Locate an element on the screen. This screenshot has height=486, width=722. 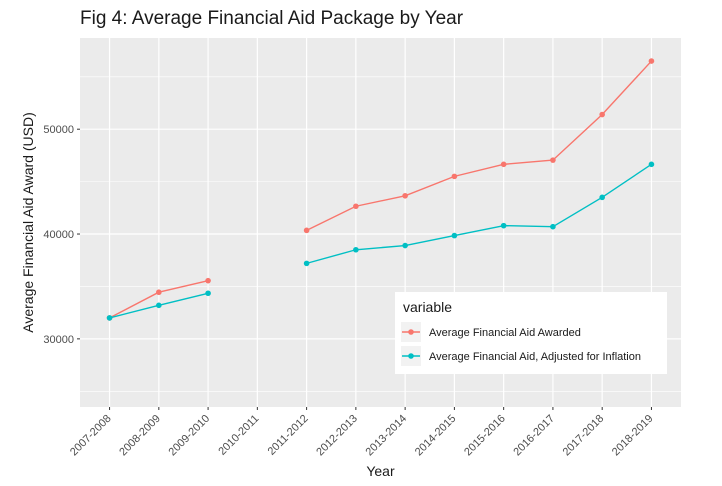
legend-label: Average Financial Aid Awarded is located at coordinates (505, 333).